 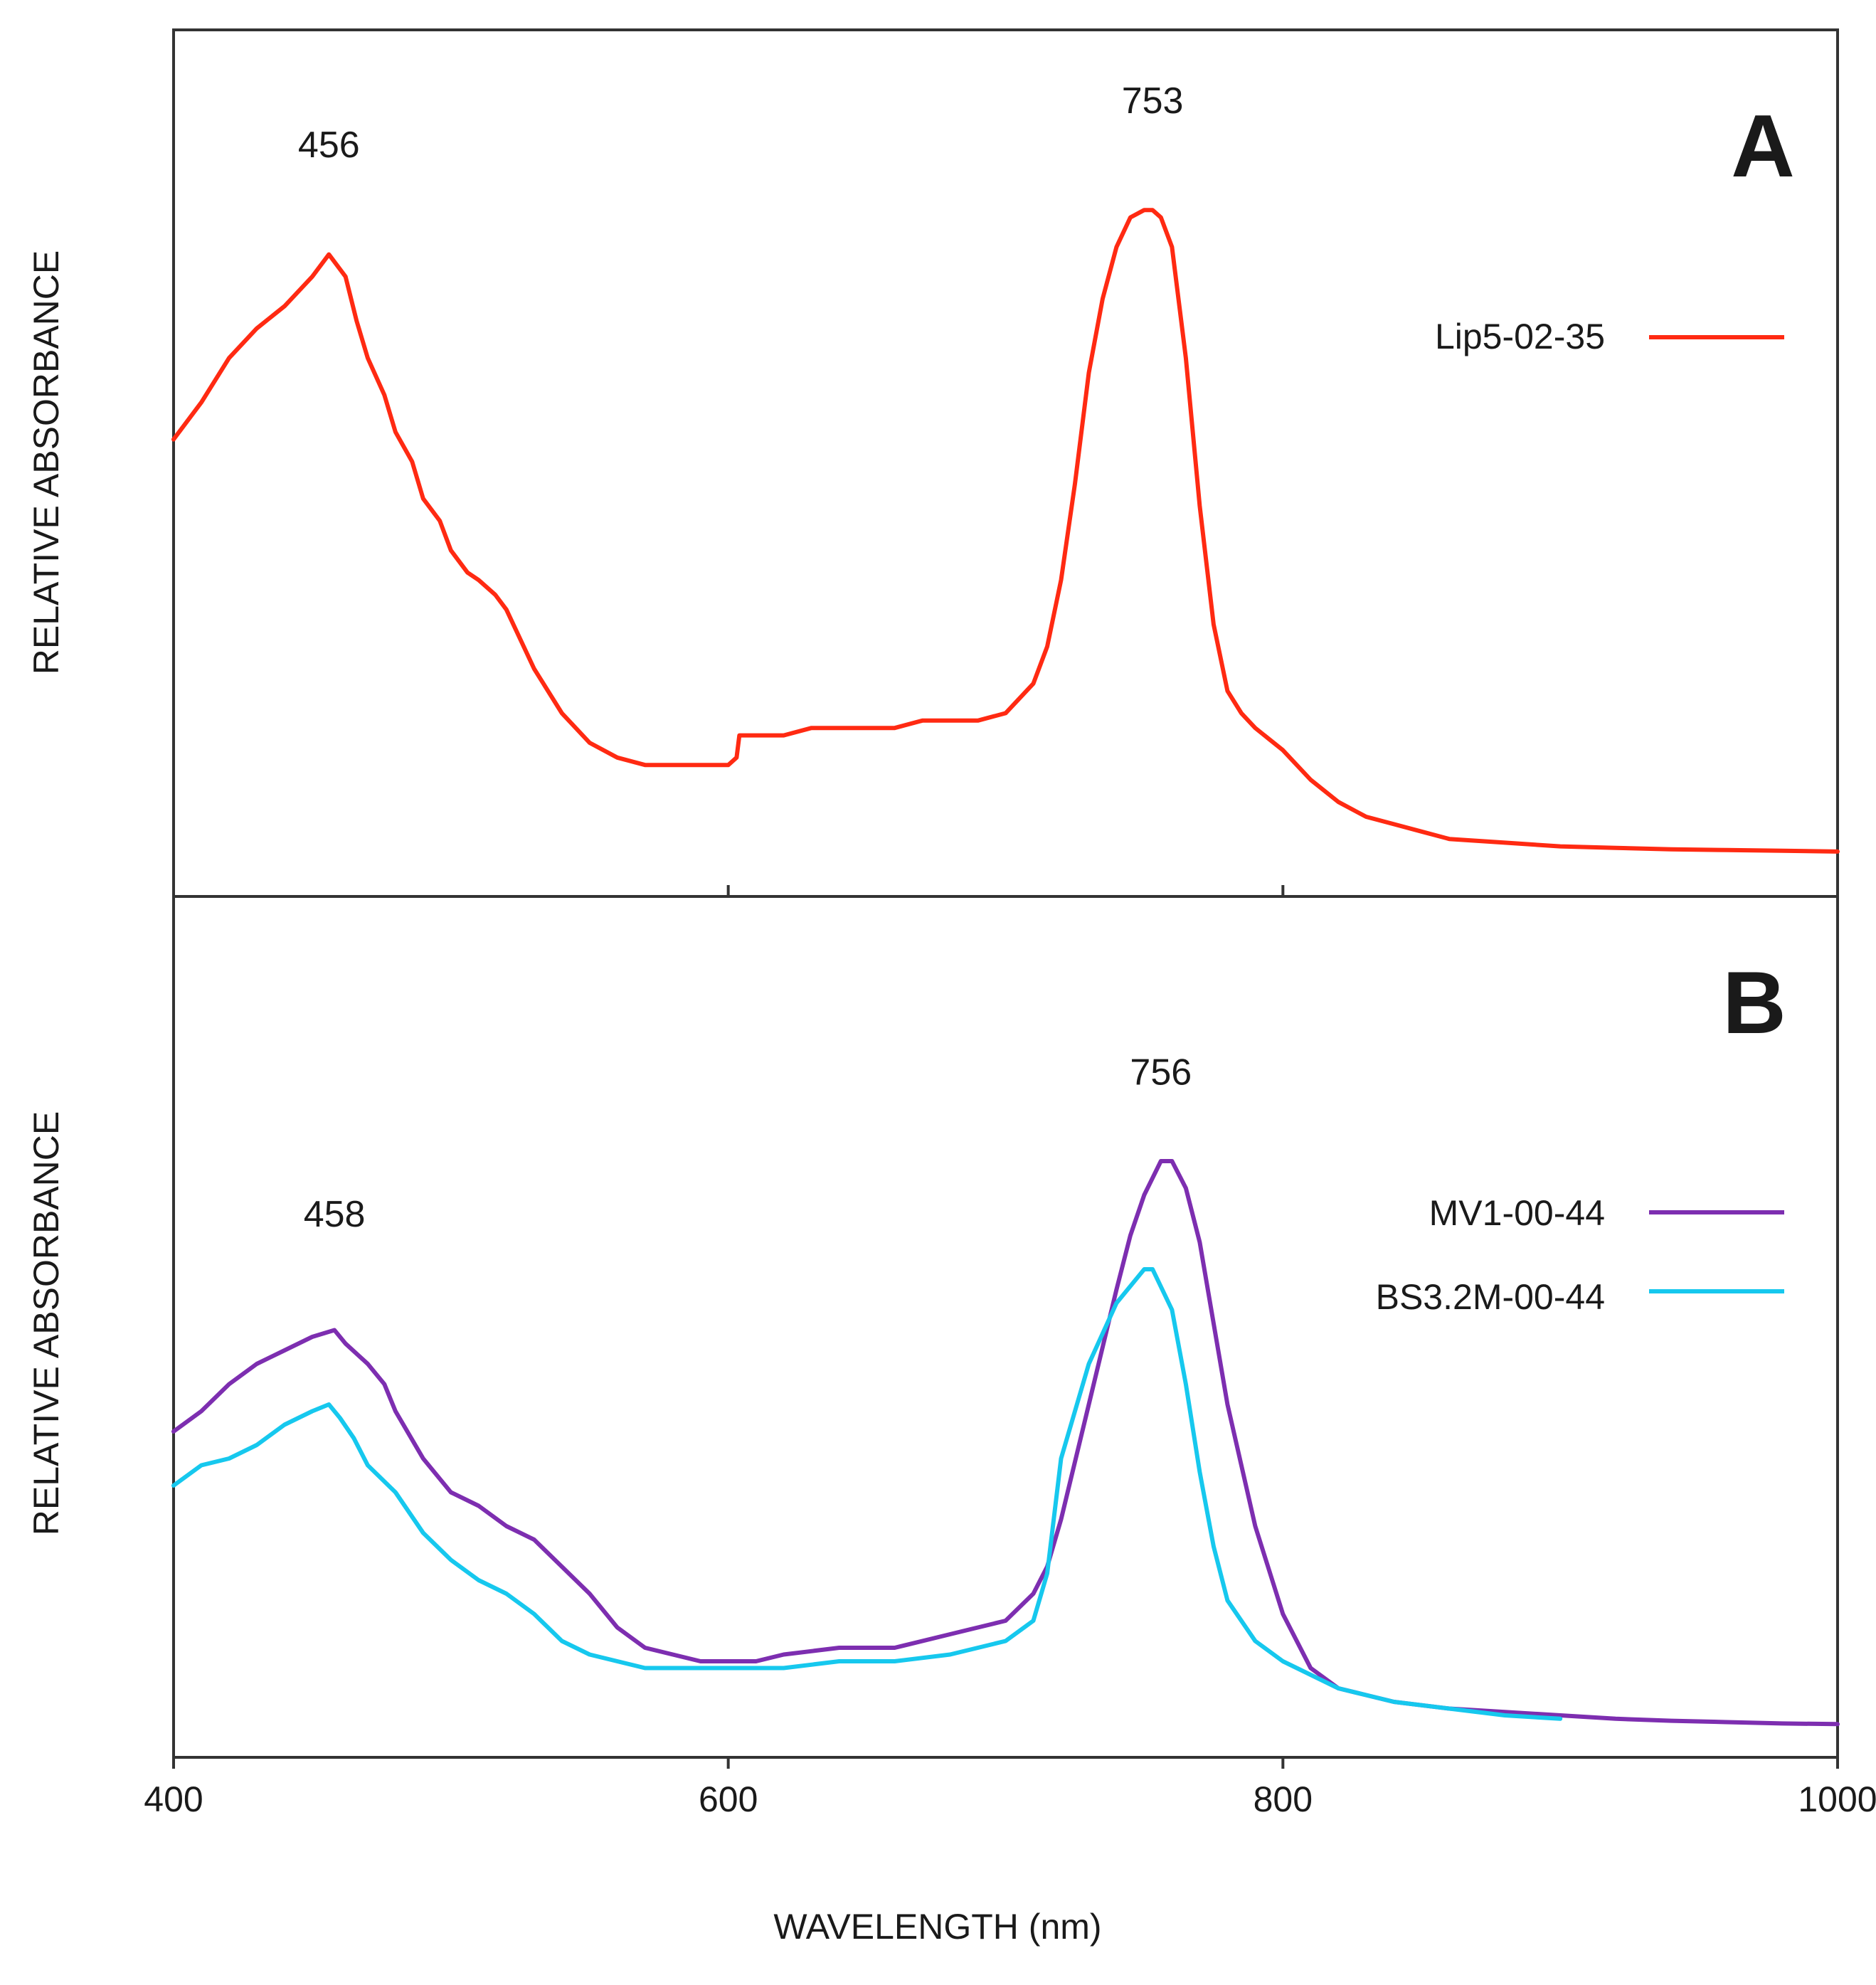 What do you see at coordinates (46, 462) in the screenshot?
I see `panel-a-y-axis-title: RELATIVE ABSORBANCE` at bounding box center [46, 462].